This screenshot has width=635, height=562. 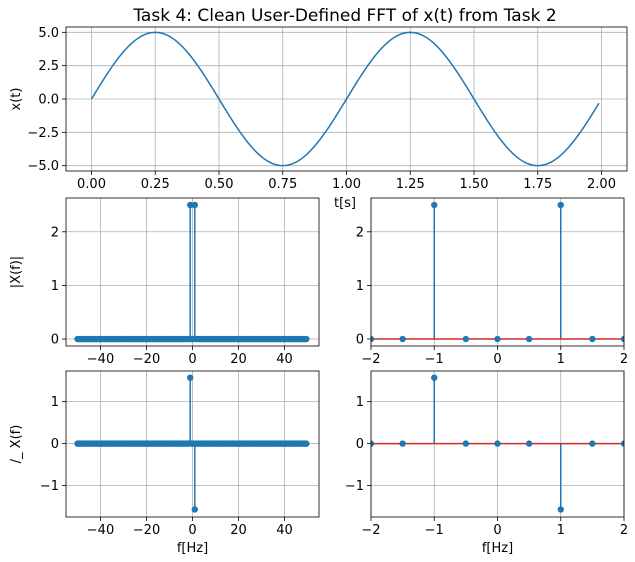 I want to click on y-tick-label: 5.0, so click(x=48, y=33).